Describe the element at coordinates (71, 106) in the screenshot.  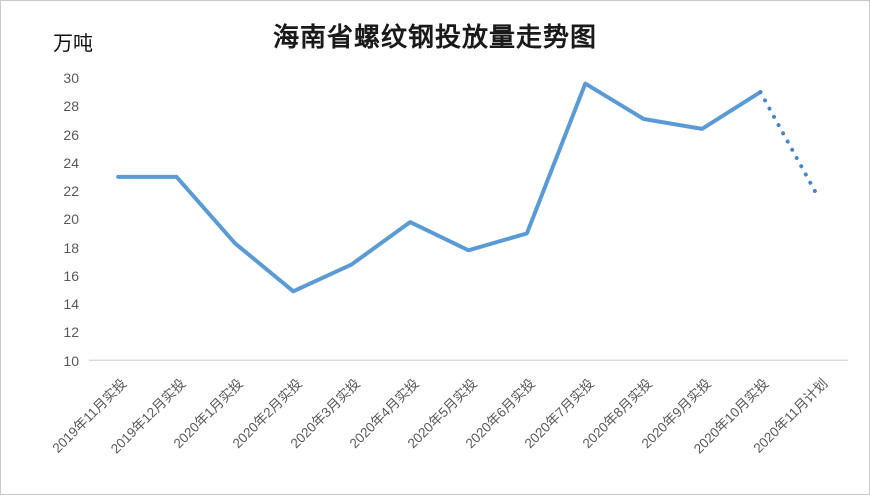
I see `y-tick-label: 28` at that location.